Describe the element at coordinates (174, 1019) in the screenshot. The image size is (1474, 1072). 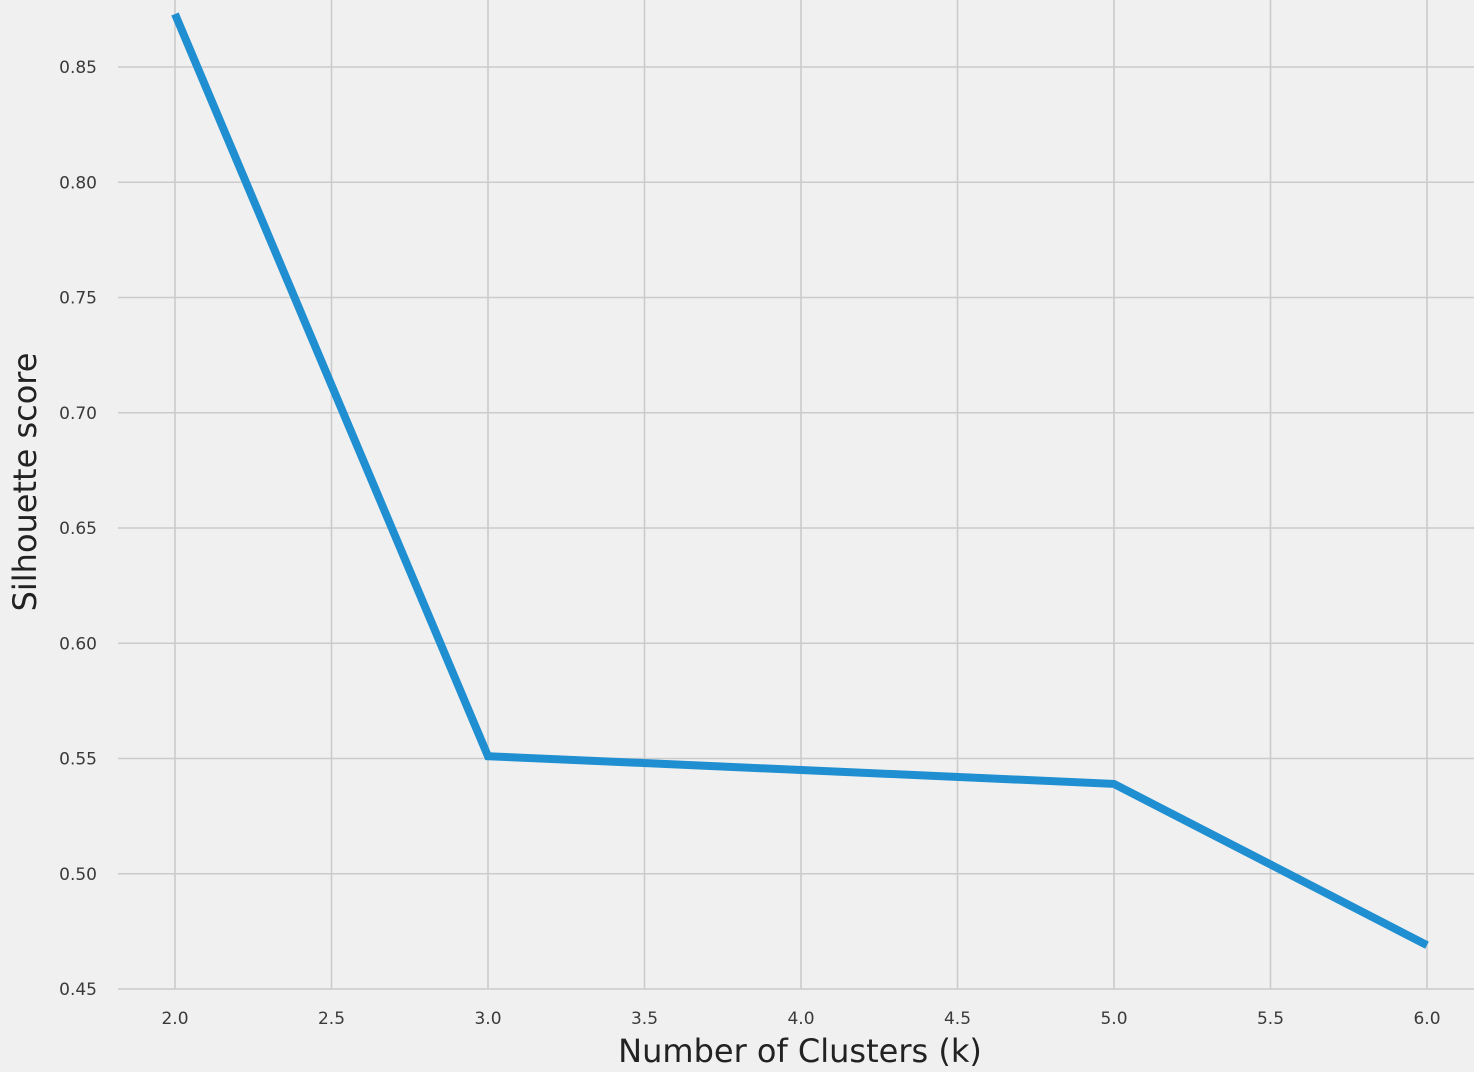
I see `x-tick-label: 2.0` at that location.